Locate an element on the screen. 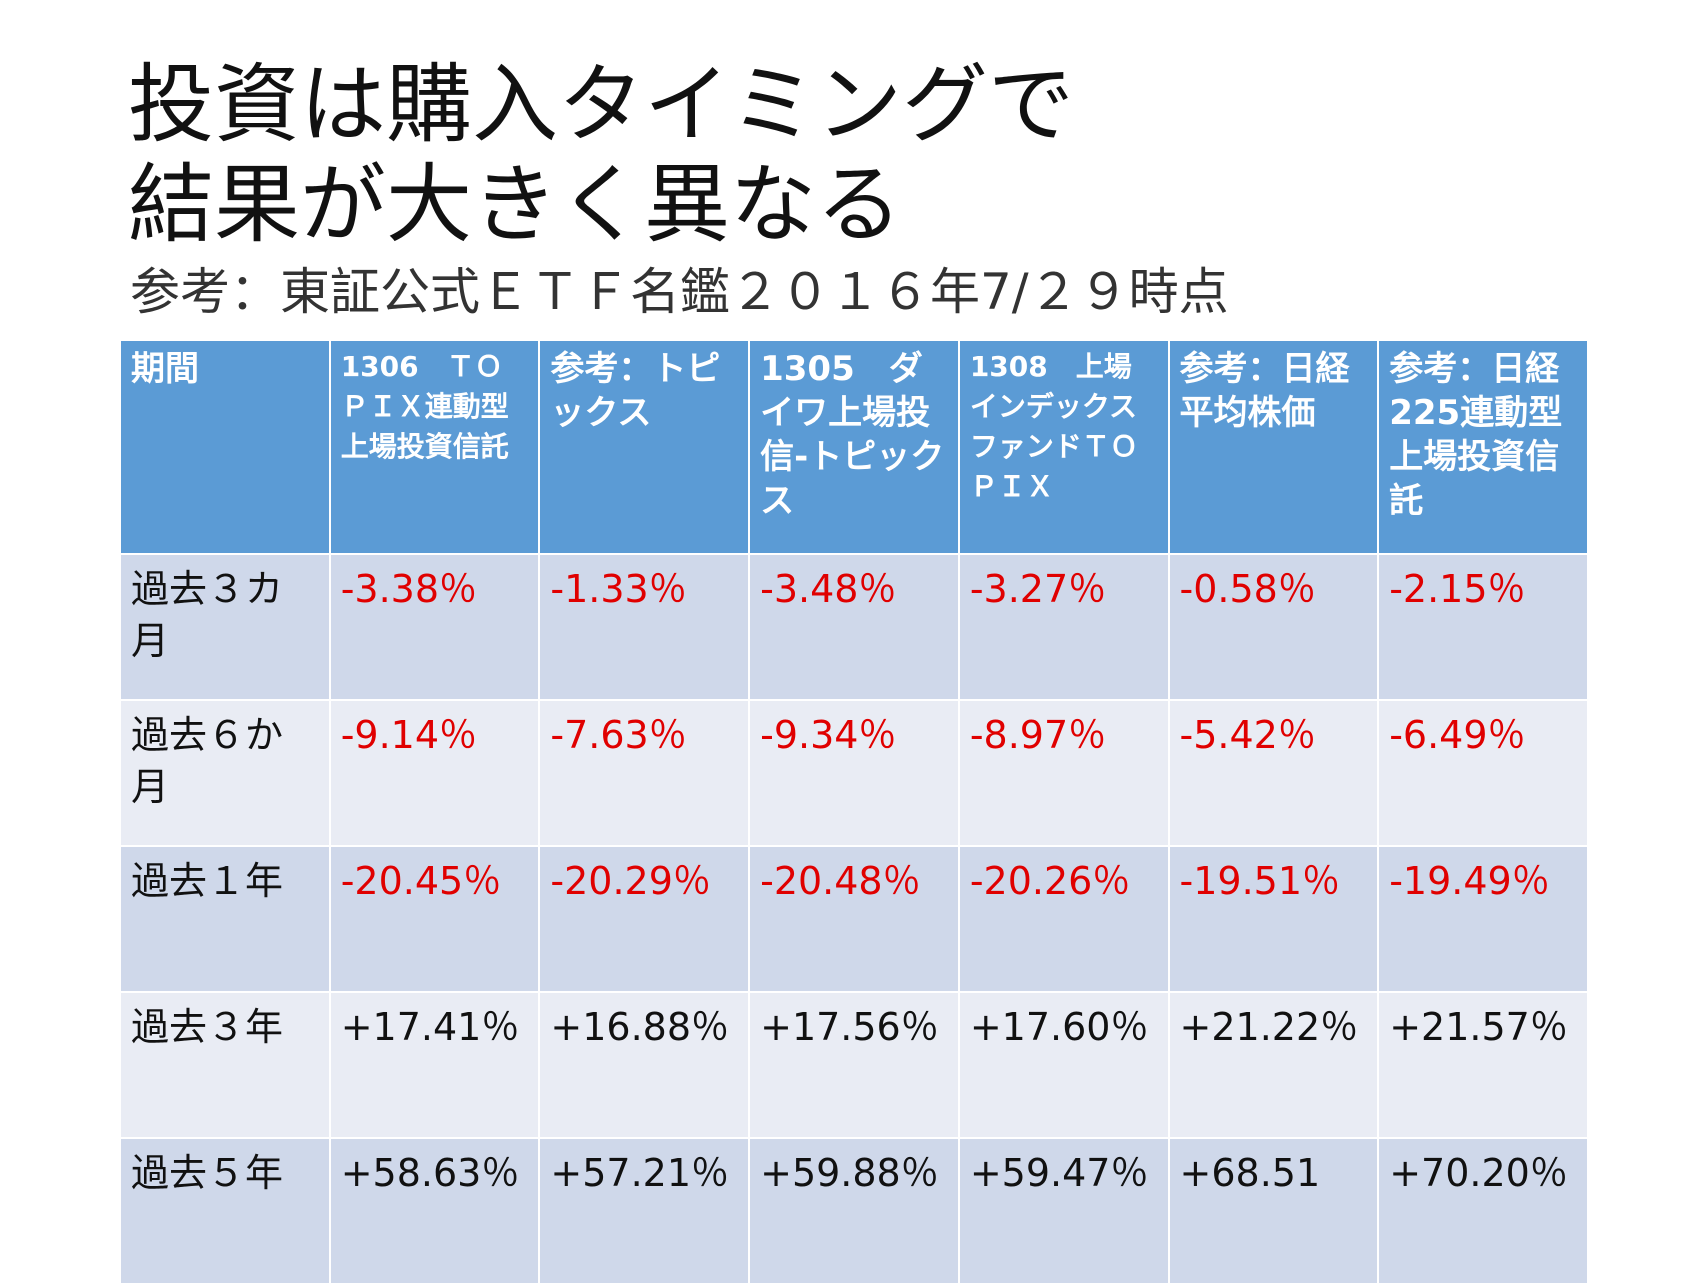 This screenshot has height=1285, width=1707. column-header: 1305 ダイワ上場投信-トピックス is located at coordinates (854, 447).